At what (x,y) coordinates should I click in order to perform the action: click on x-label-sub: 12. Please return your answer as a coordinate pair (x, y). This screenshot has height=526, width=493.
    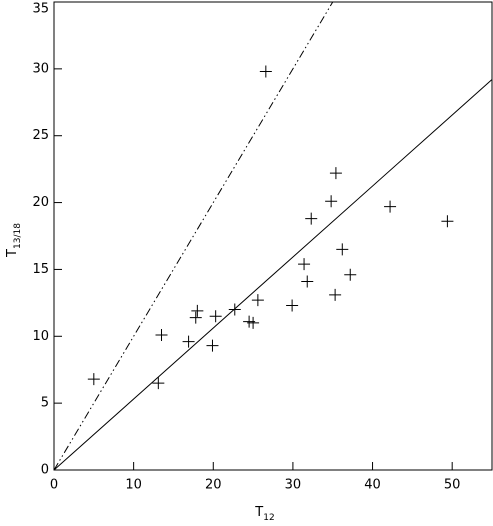
    Looking at the image, I should click on (268, 518).